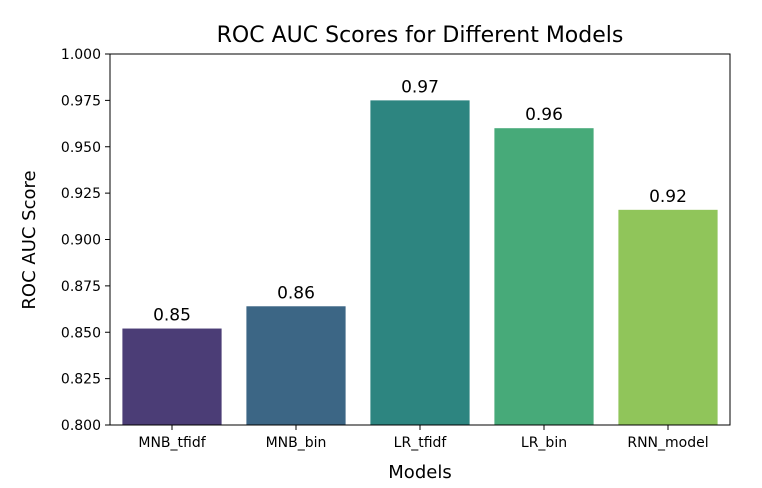  I want to click on x-tick-label: LR_tfidf, so click(421, 443).